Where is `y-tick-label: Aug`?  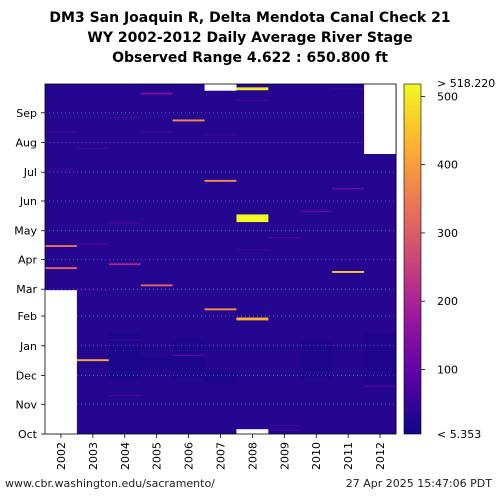 y-tick-label: Aug is located at coordinates (26, 142).